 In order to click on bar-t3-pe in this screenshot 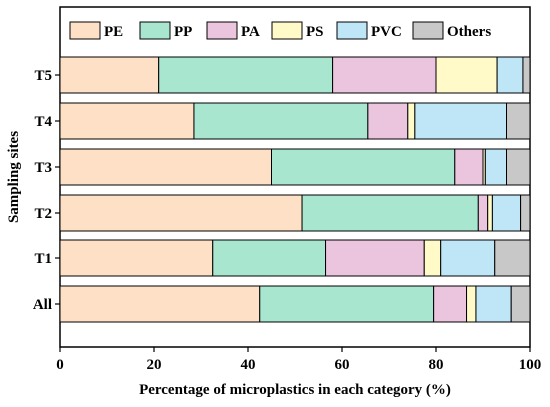, I will do `click(165, 167)`.